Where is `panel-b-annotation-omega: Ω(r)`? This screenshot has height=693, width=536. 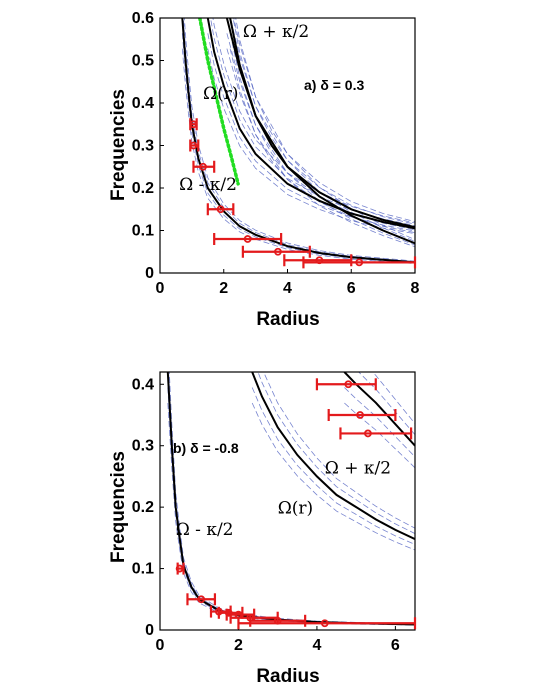 panel-b-annotation-omega: Ω(r) is located at coordinates (296, 508).